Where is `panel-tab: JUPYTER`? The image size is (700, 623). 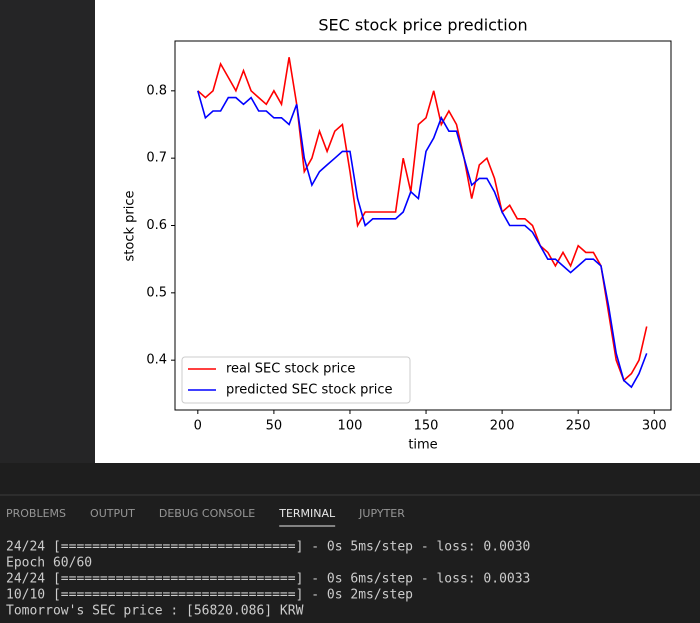
panel-tab: JUPYTER is located at coordinates (381, 513).